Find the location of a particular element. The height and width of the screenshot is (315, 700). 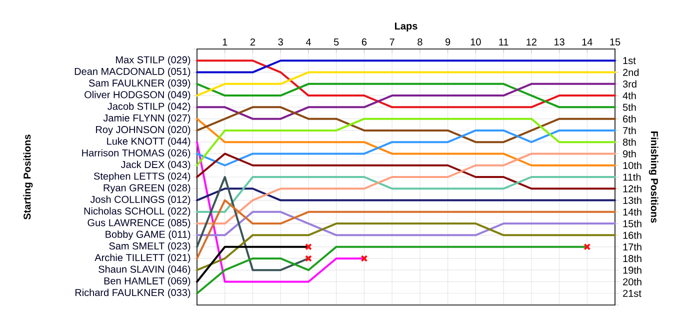

series-label: Gus LAWRENCE (085) is located at coordinates (139, 223).